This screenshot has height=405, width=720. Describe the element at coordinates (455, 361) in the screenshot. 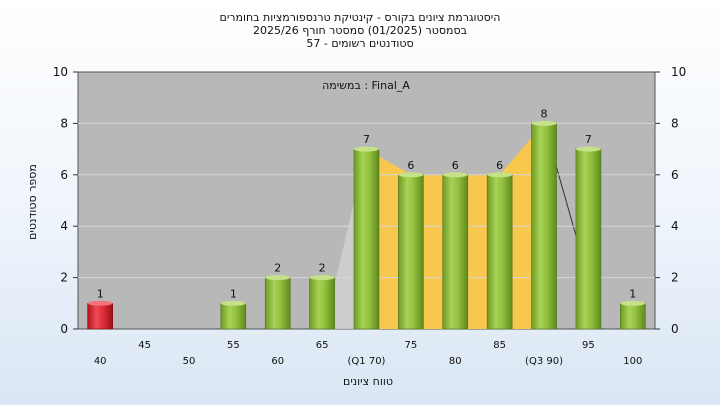

I see `x-tick-label: 80` at that location.